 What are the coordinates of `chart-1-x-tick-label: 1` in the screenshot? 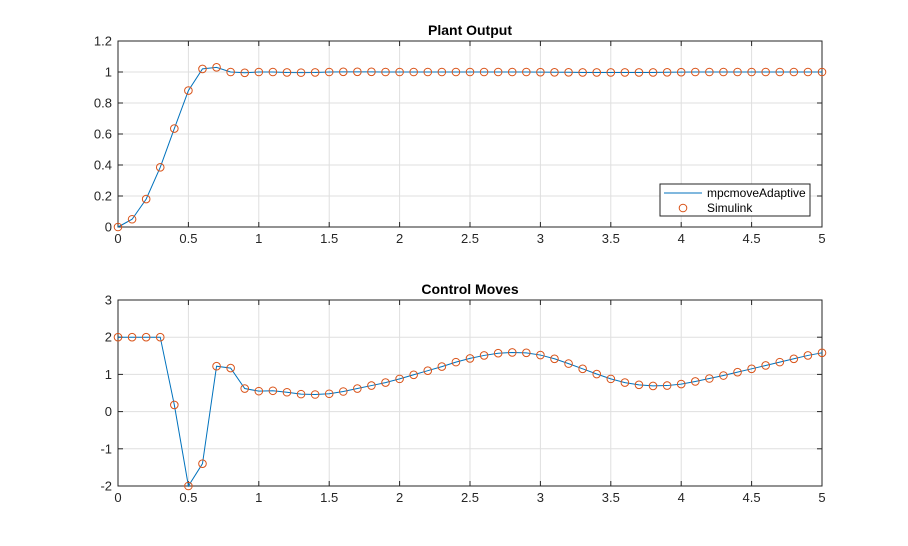 It's located at (258, 238).